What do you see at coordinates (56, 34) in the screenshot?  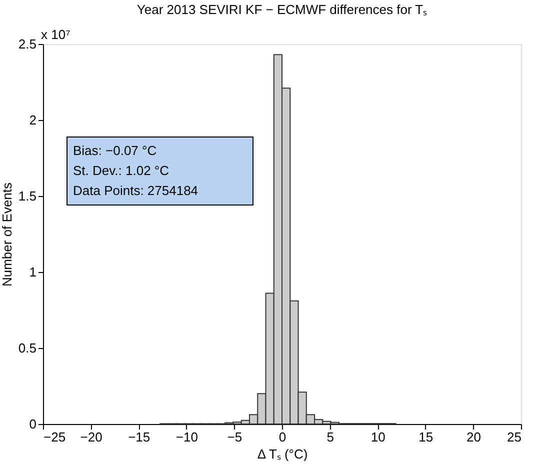 I see `text: x 10⁷` at bounding box center [56, 34].